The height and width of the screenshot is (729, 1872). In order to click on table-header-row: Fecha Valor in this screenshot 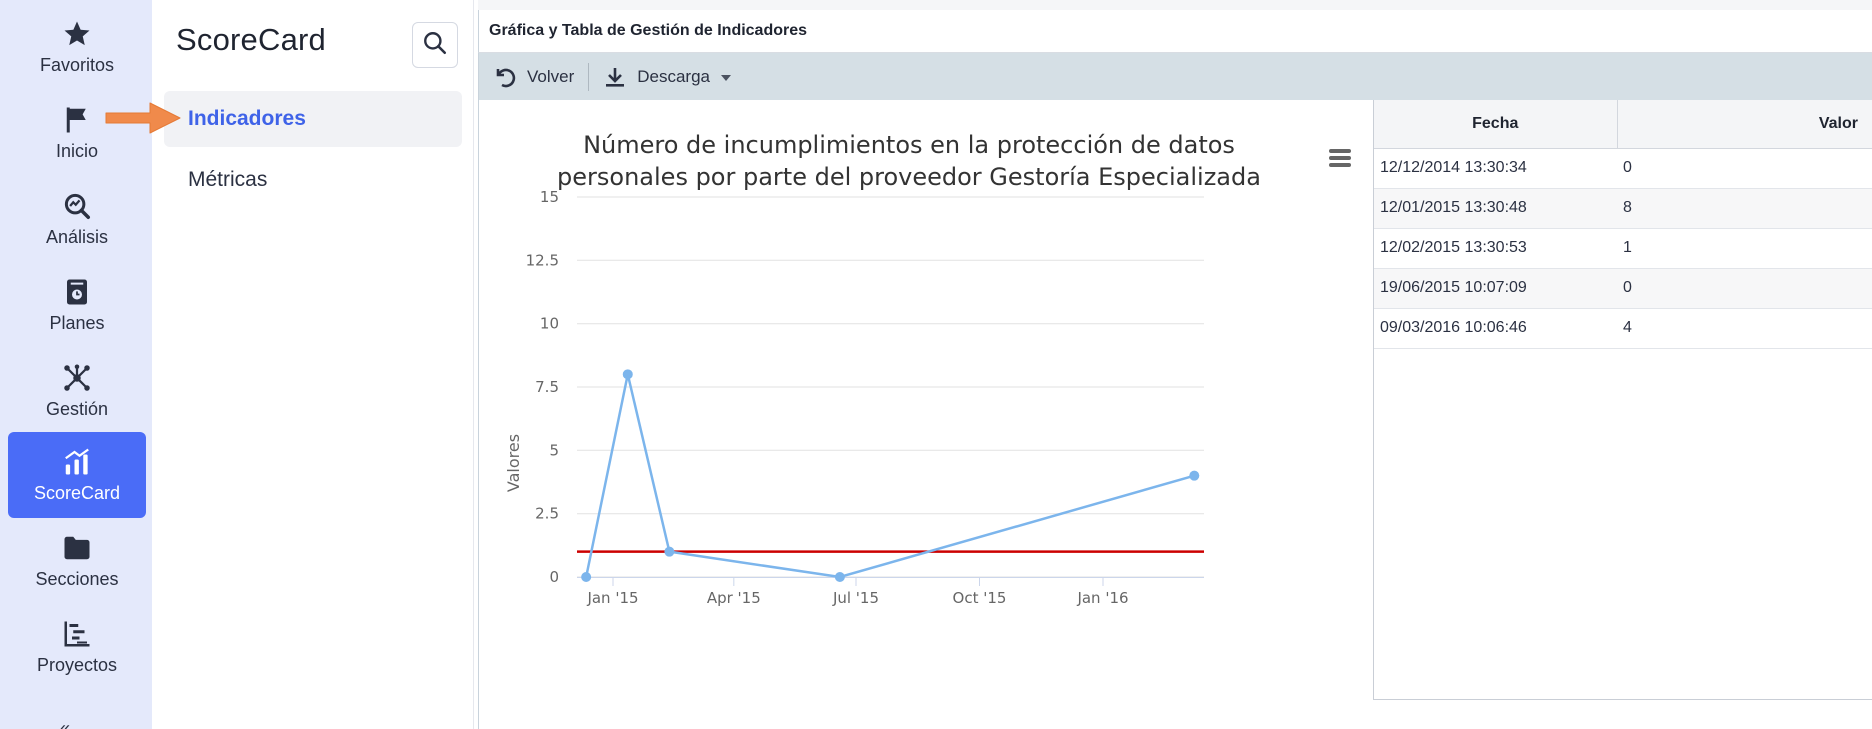, I will do `click(1623, 124)`.